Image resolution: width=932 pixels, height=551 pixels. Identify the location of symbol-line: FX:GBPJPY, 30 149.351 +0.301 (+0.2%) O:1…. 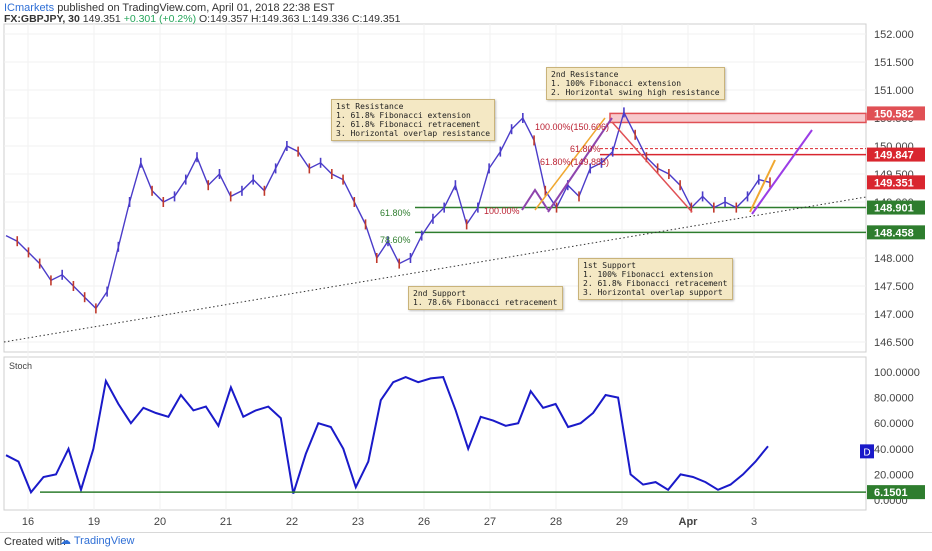
(202, 19).